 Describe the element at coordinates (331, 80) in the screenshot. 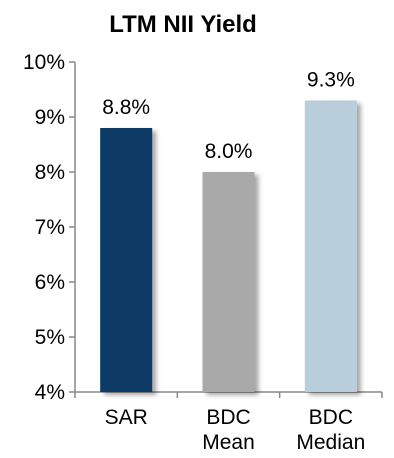

I see `data-label: 9.3%` at that location.